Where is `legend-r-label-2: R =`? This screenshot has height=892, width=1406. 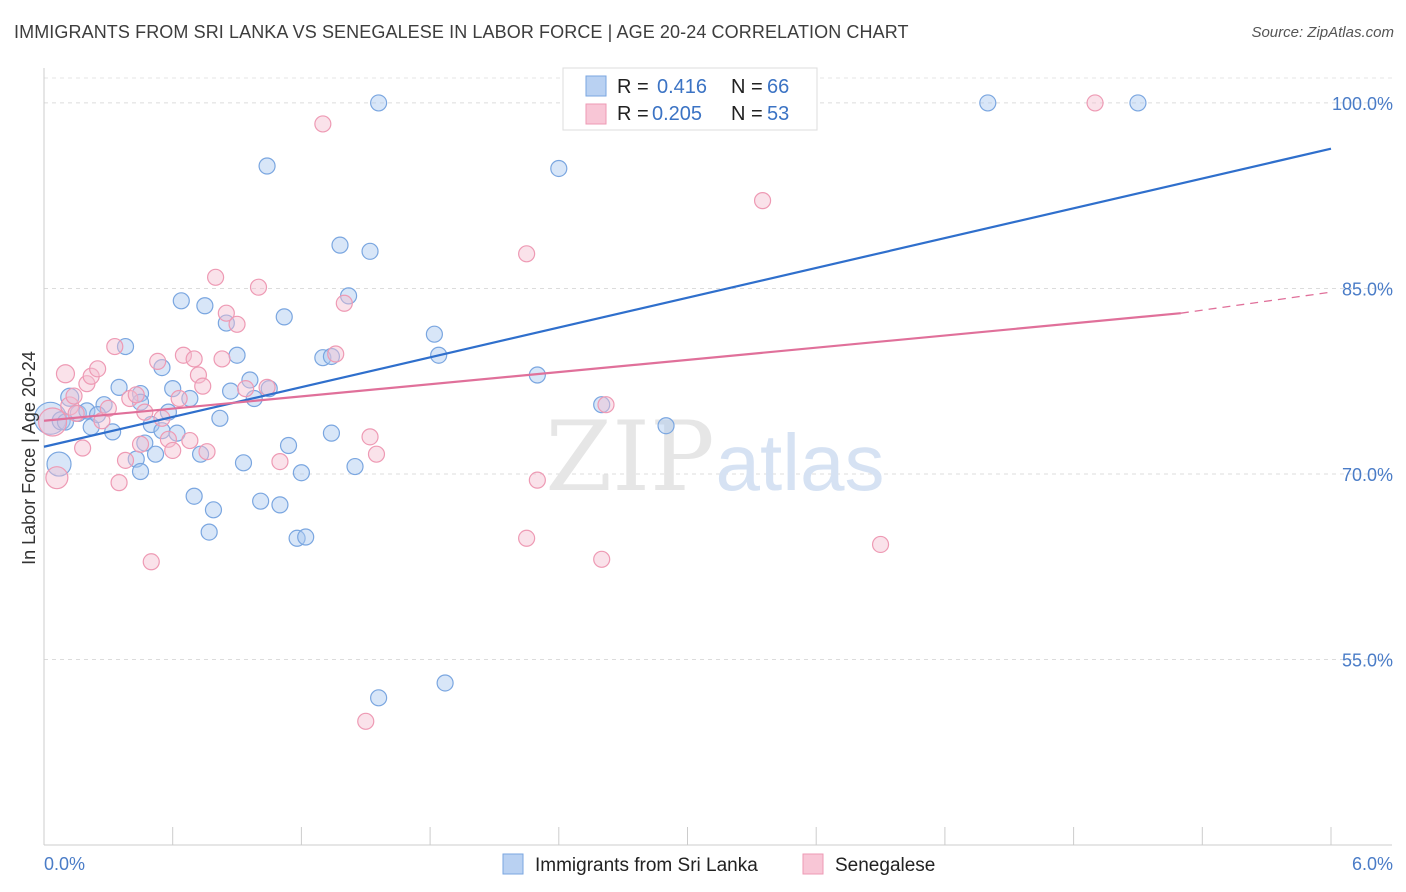
legend-r-label-2: R = is located at coordinates (633, 114).